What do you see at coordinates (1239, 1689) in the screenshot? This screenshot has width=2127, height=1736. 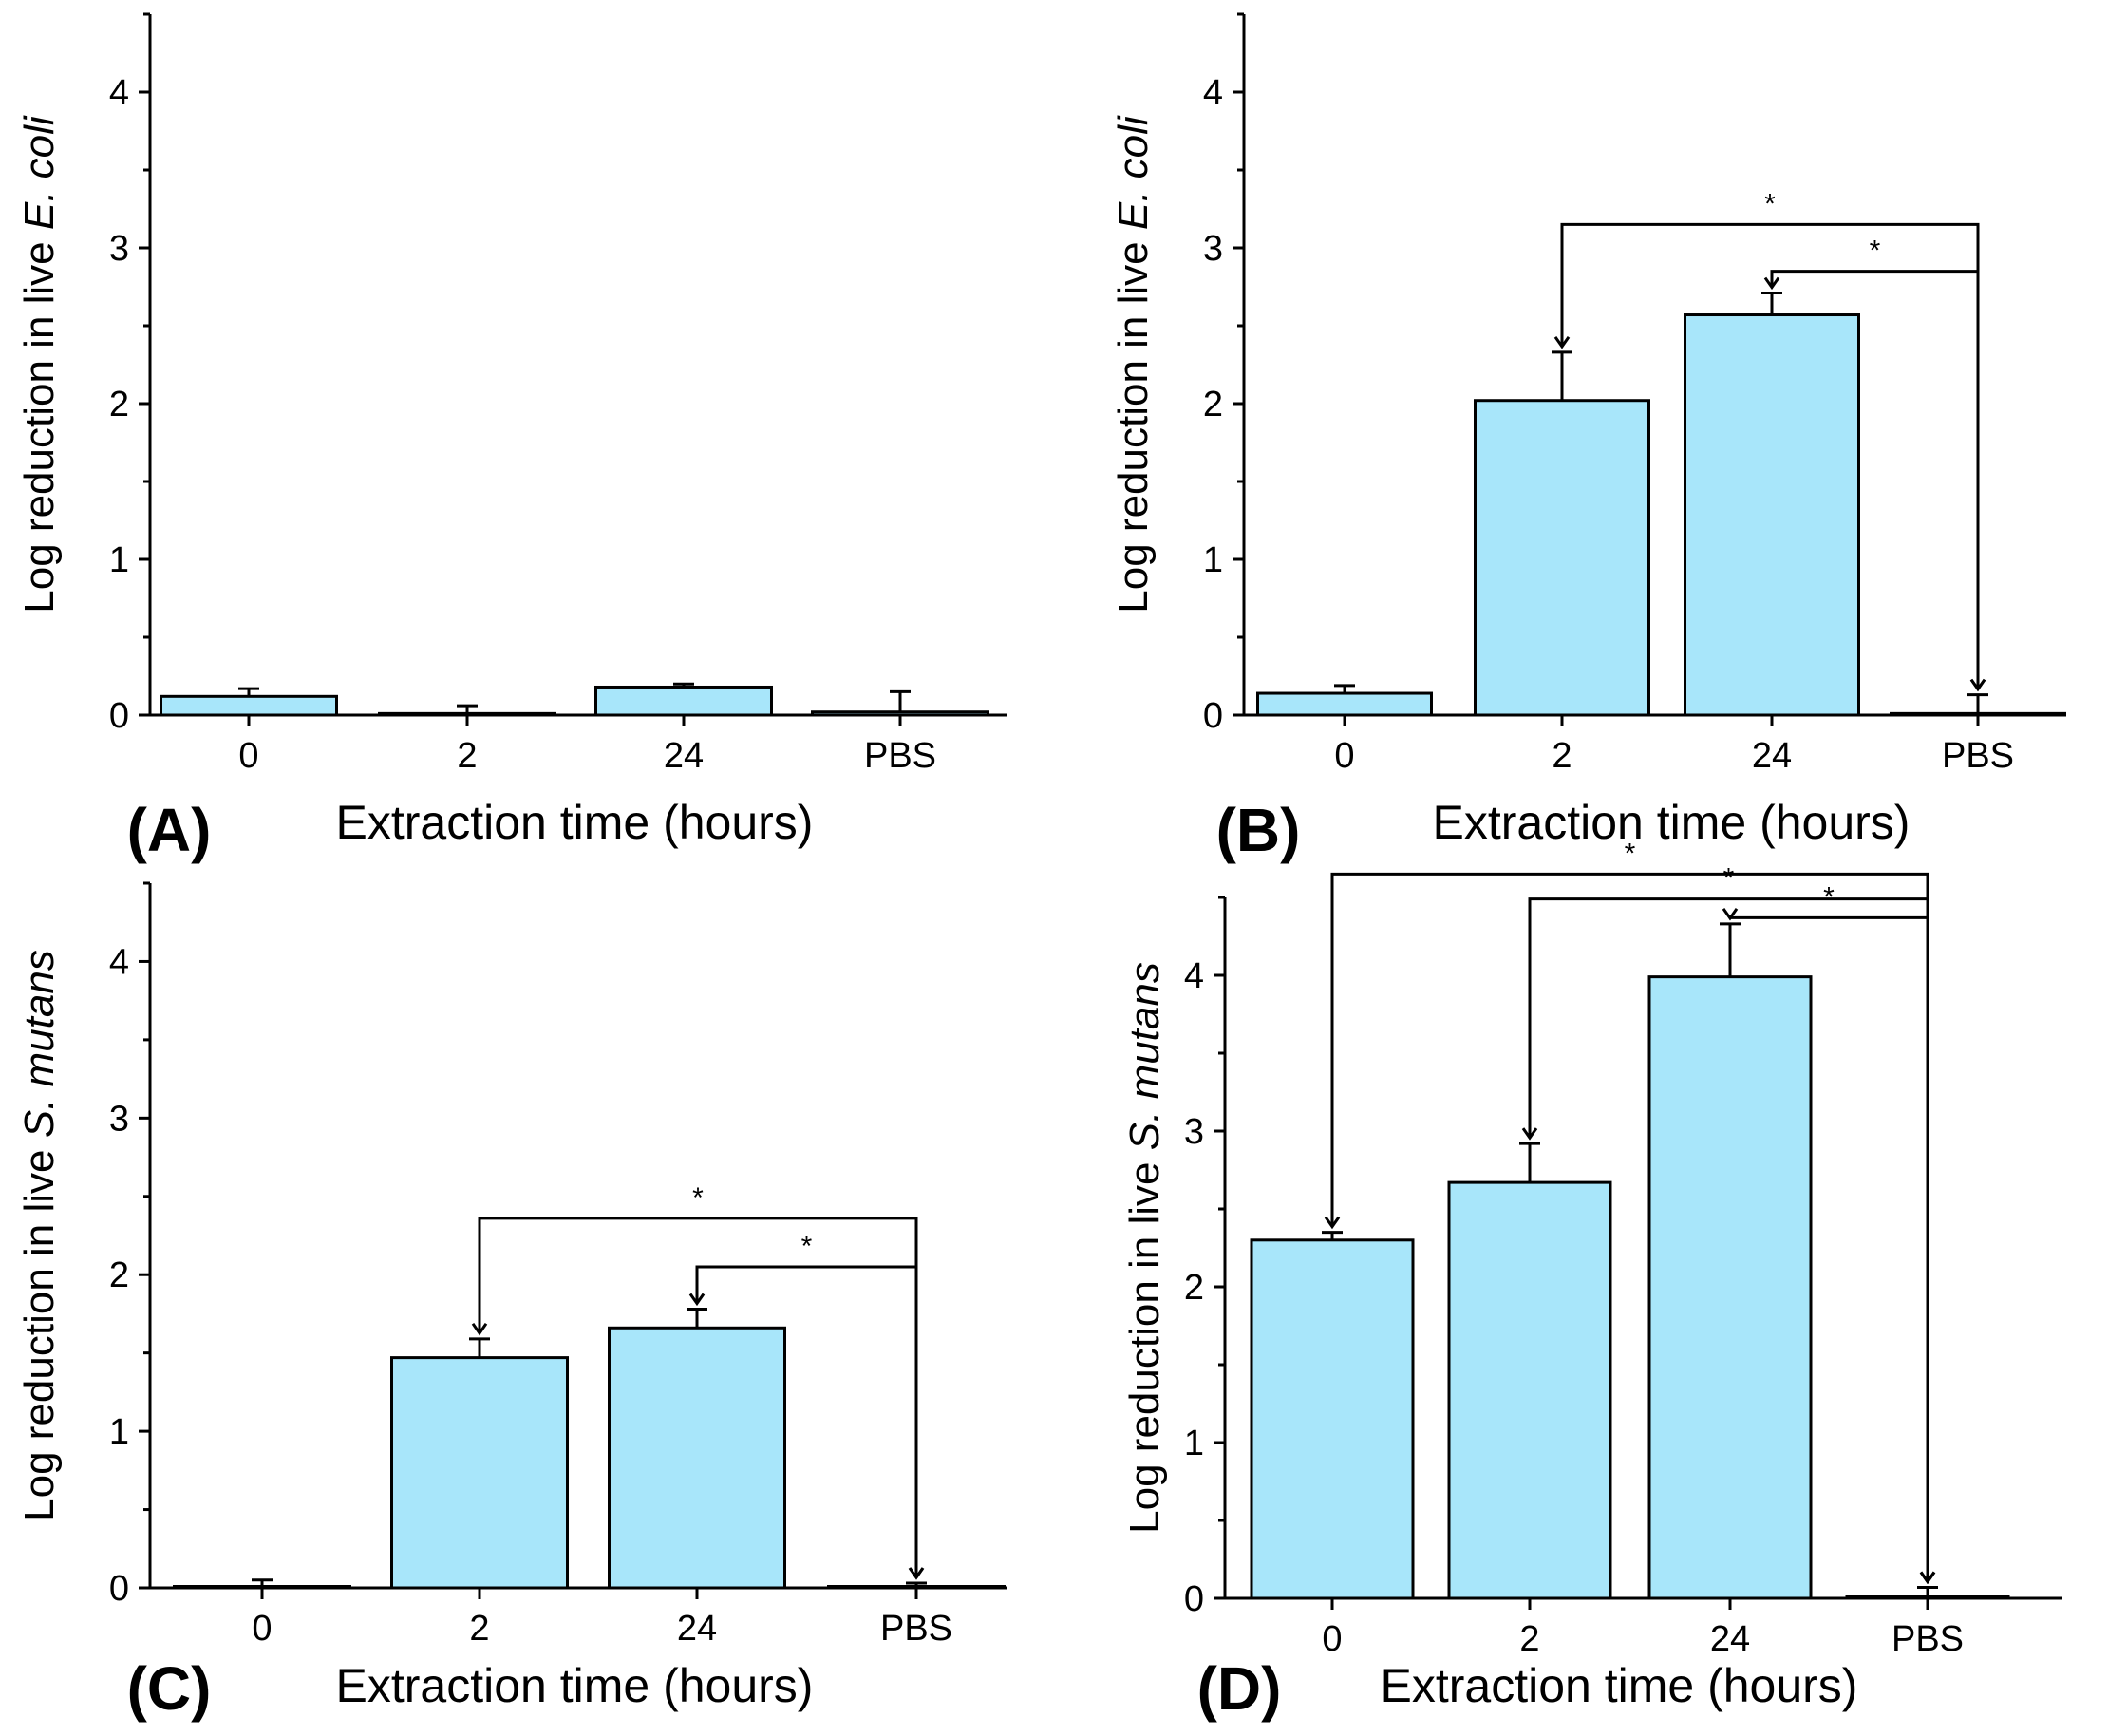 I see `panel-label: (D)` at bounding box center [1239, 1689].